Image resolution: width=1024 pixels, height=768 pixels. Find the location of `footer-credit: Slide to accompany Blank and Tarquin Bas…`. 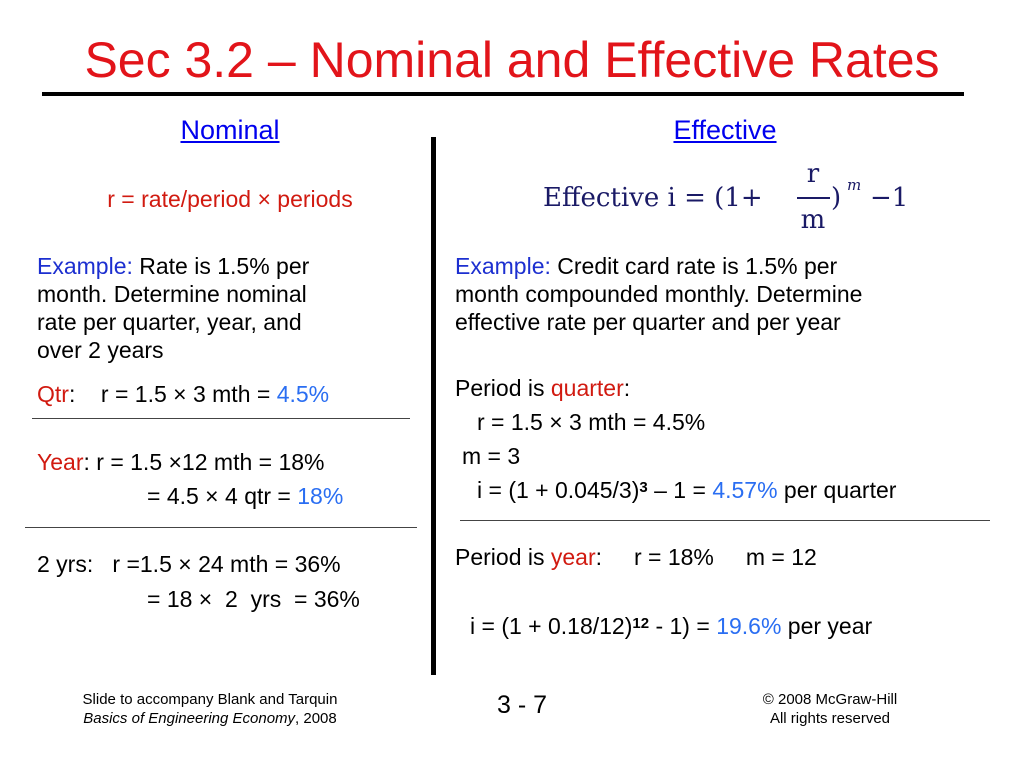

footer-credit: Slide to accompany Blank and Tarquin Bas… is located at coordinates (210, 709).